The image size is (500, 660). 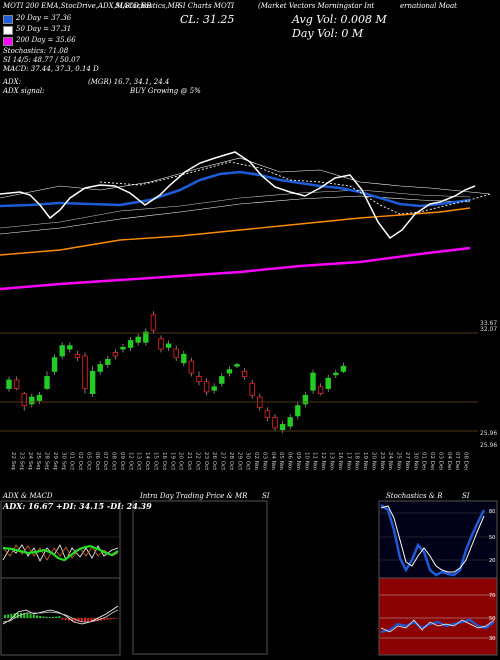 I want to click on date-label: 25 Nov, so click(x=399, y=461).